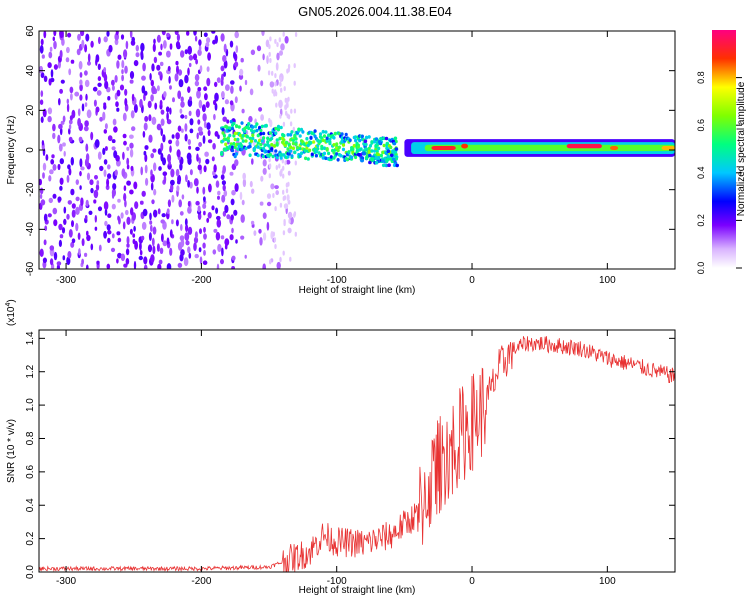  What do you see at coordinates (30, 31) in the screenshot?
I see `spectrogram-y-tick-label: 60` at bounding box center [30, 31].